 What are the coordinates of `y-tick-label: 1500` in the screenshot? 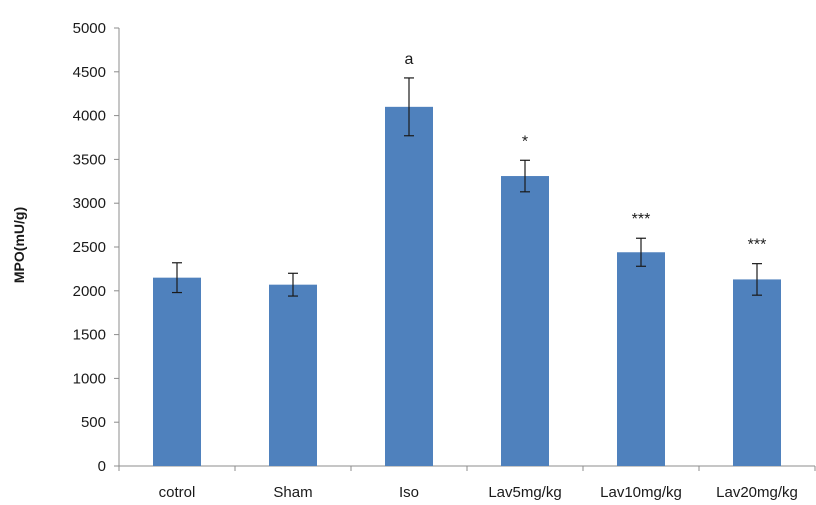 It's located at (89, 335).